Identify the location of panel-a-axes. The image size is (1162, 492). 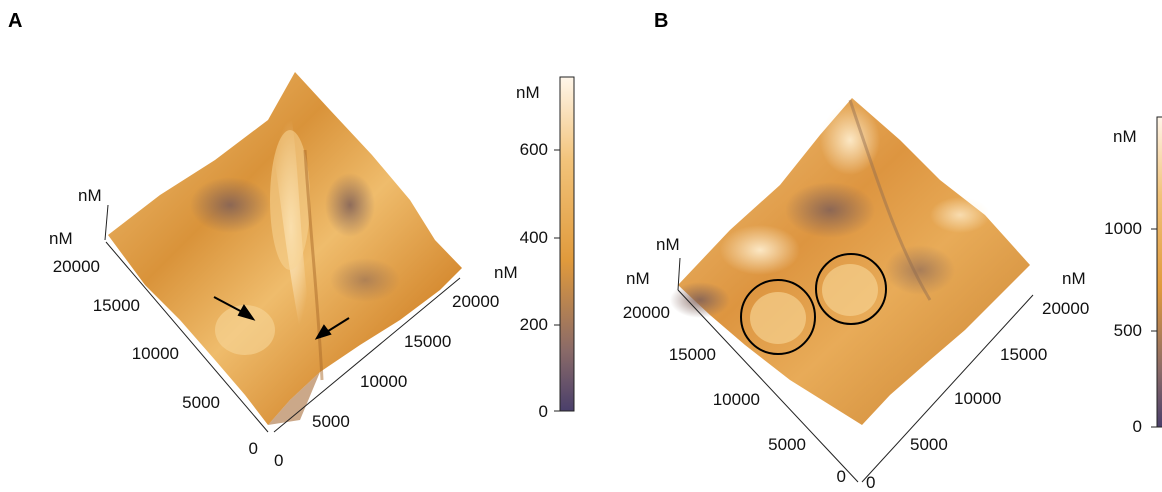
(282, 318).